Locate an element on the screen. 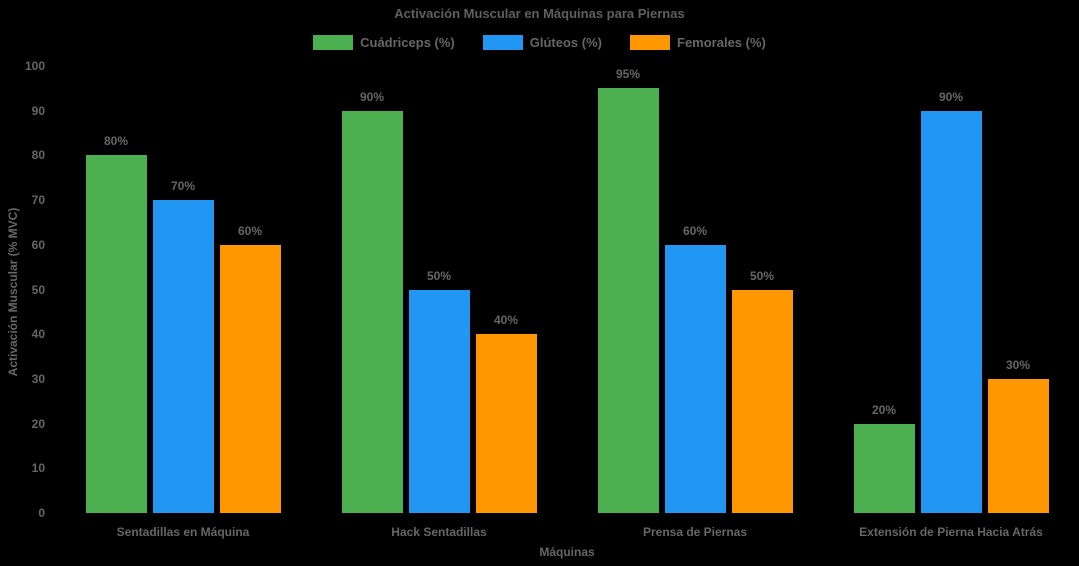 The image size is (1079, 566). bar-column: 20% is located at coordinates (884, 289).